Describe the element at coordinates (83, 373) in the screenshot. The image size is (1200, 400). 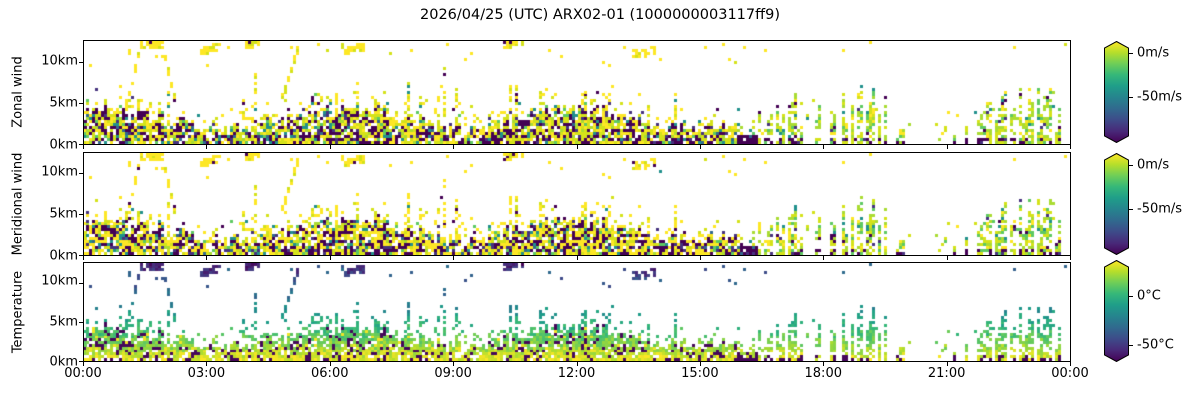
I see `xtick-0000a: 00:00` at that location.